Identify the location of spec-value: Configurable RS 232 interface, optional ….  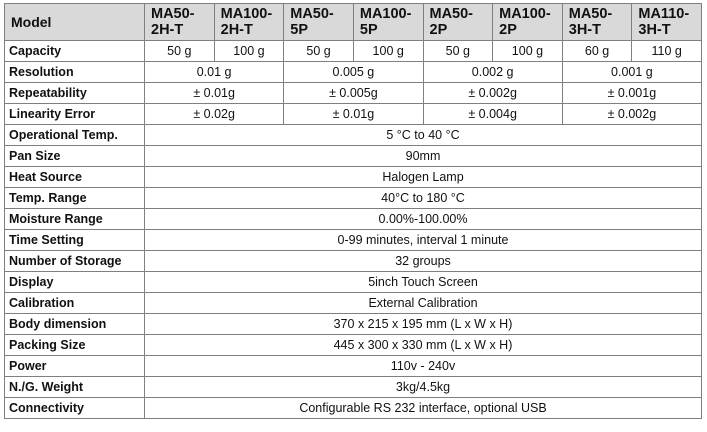
(423, 408).